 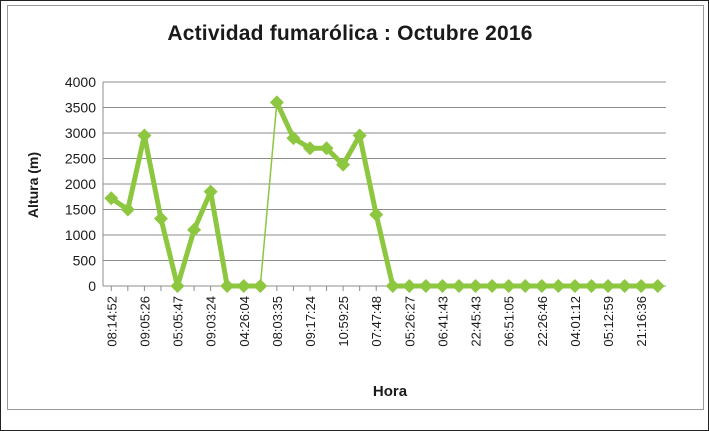 What do you see at coordinates (575, 321) in the screenshot?
I see `x-tick-label: 04:01:12` at bounding box center [575, 321].